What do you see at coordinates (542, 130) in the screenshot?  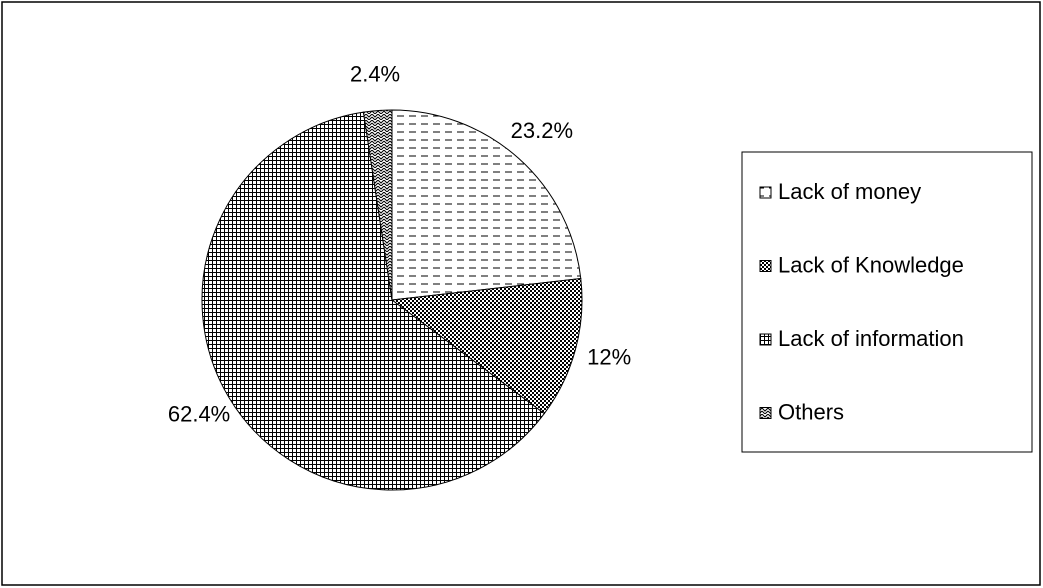 I see `data-label: 23.2%` at bounding box center [542, 130].